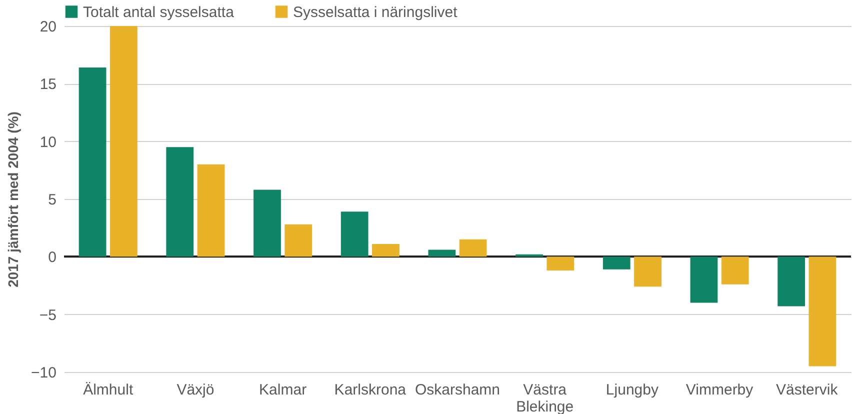  What do you see at coordinates (48, 85) in the screenshot?
I see `y-tick-label: 15` at bounding box center [48, 85].